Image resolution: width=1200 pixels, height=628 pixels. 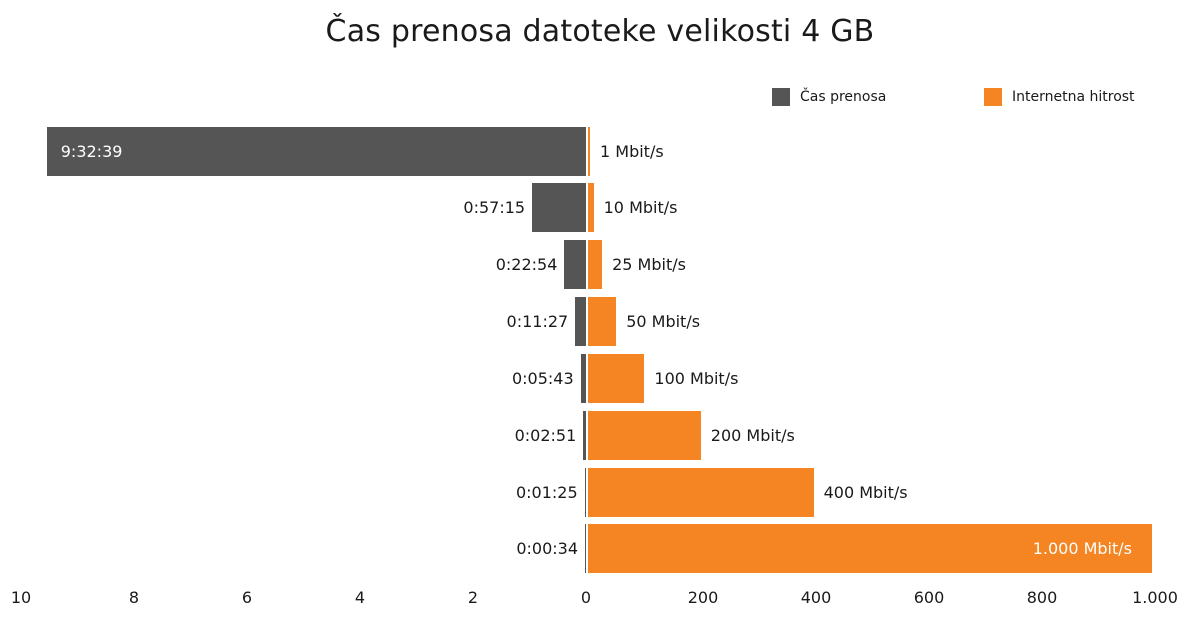 I want to click on right-axis-tick: 1.000, so click(x=1155, y=597).